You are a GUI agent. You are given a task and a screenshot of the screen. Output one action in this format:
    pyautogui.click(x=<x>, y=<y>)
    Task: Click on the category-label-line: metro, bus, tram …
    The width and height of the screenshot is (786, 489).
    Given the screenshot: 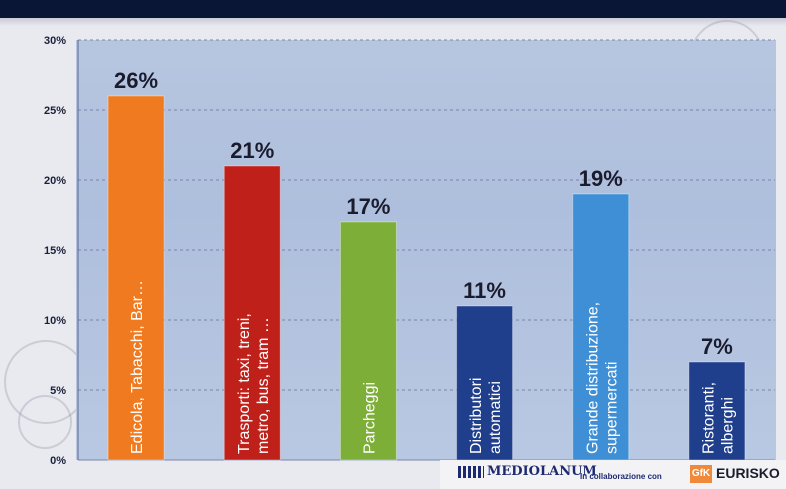 What is the action you would take?
    pyautogui.click(x=263, y=385)
    